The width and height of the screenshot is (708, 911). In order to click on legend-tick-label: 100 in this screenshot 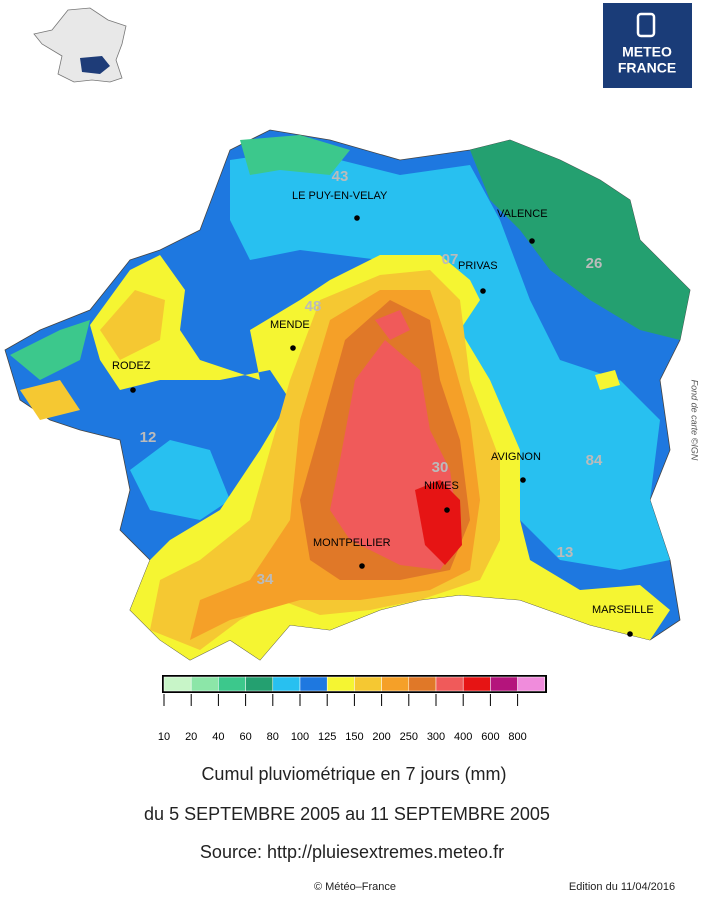, I will do `click(300, 737)`.